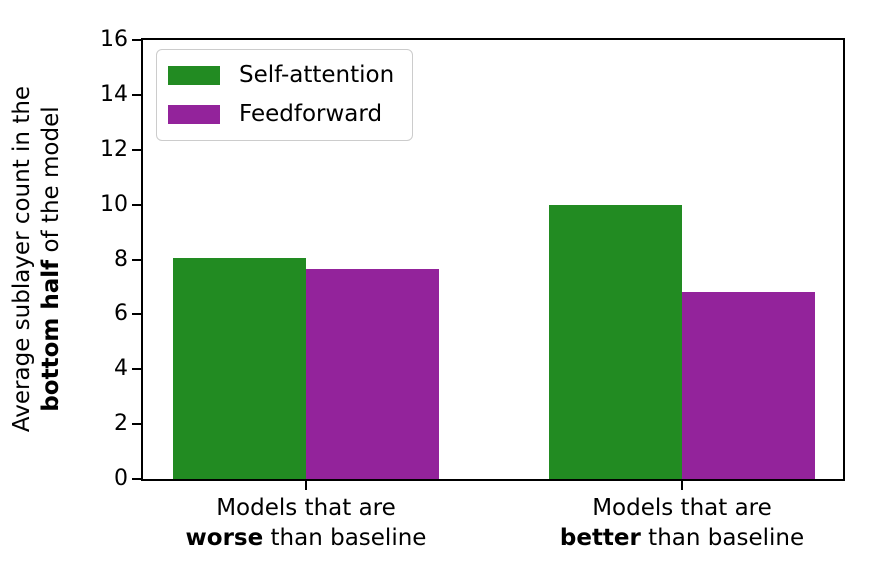 Image resolution: width=872 pixels, height=581 pixels. I want to click on legend-item-self-attention: Self-attention, so click(281, 75).